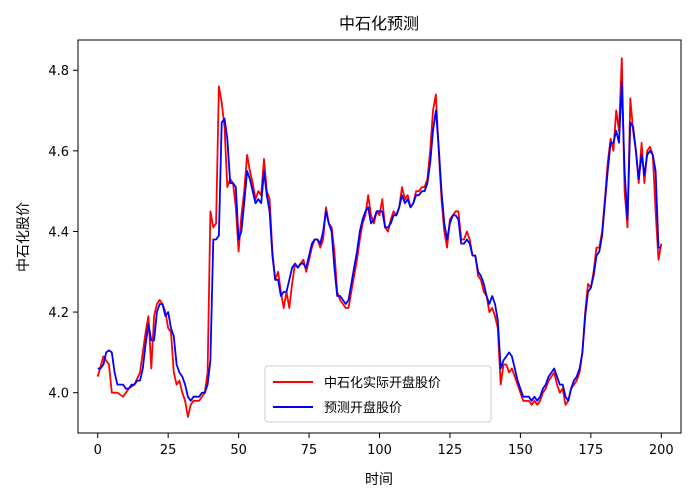 This screenshot has width=694, height=498. What do you see at coordinates (58, 232) in the screenshot?
I see `y-tick-label: 4.4` at bounding box center [58, 232].